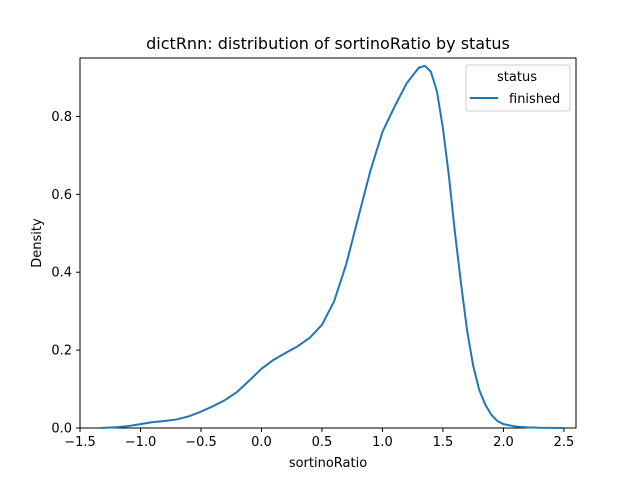 The height and width of the screenshot is (480, 640). Describe the element at coordinates (61, 273) in the screenshot. I see `y-tick-label: 0.4` at that location.